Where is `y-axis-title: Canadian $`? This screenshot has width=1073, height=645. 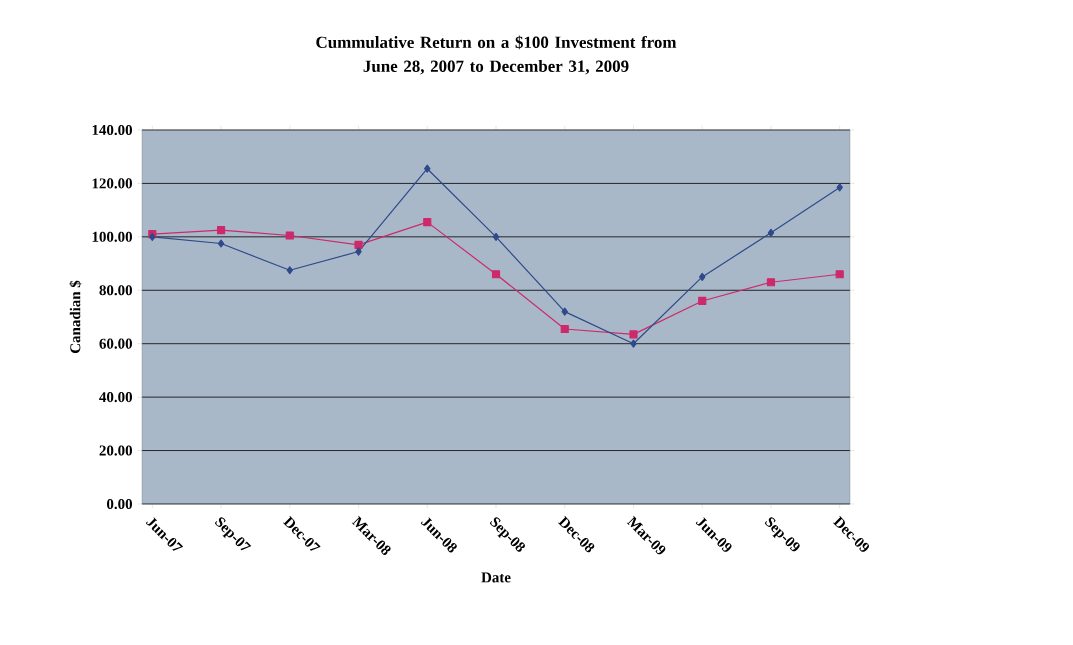 y-axis-title: Canadian $ is located at coordinates (75, 316).